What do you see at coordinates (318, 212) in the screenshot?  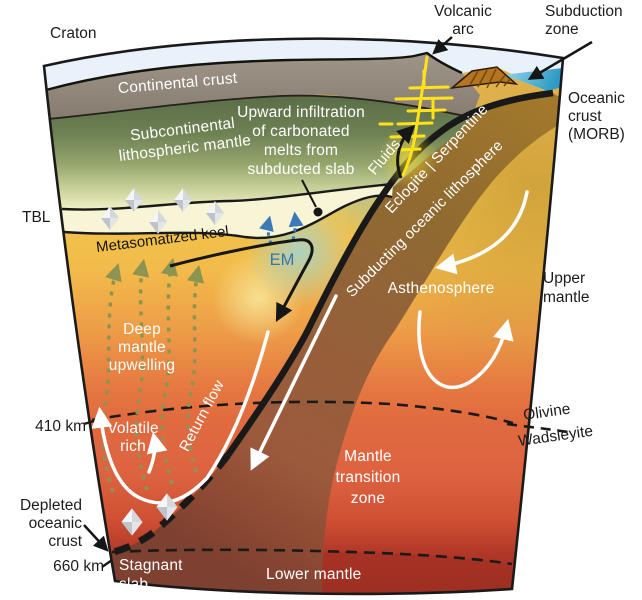 I see `infiltration-point-dot` at bounding box center [318, 212].